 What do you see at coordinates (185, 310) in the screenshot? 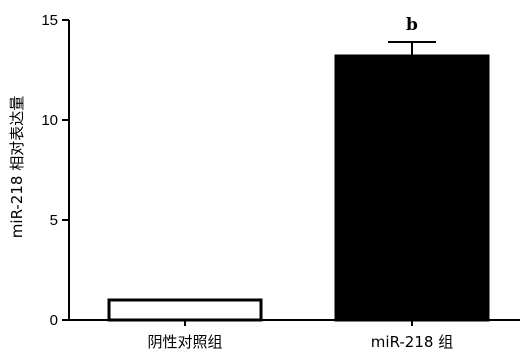
I see `bar` at bounding box center [185, 310].